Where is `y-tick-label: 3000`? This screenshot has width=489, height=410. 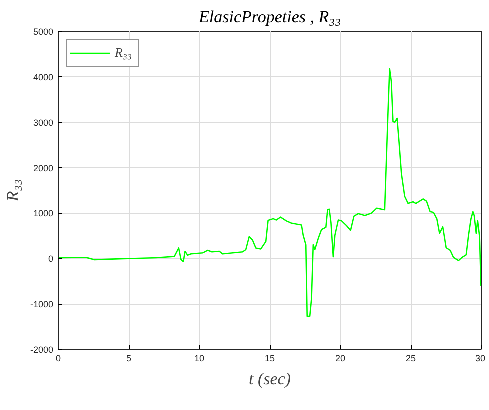 y-tick-label: 3000 is located at coordinates (43, 123).